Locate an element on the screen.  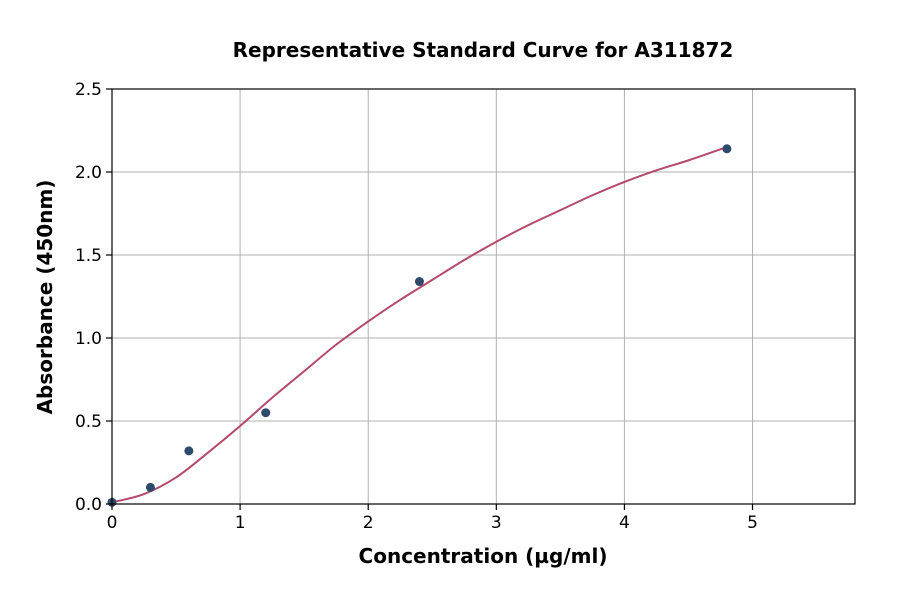
y-tick-label: 1.0 is located at coordinates (88, 339).